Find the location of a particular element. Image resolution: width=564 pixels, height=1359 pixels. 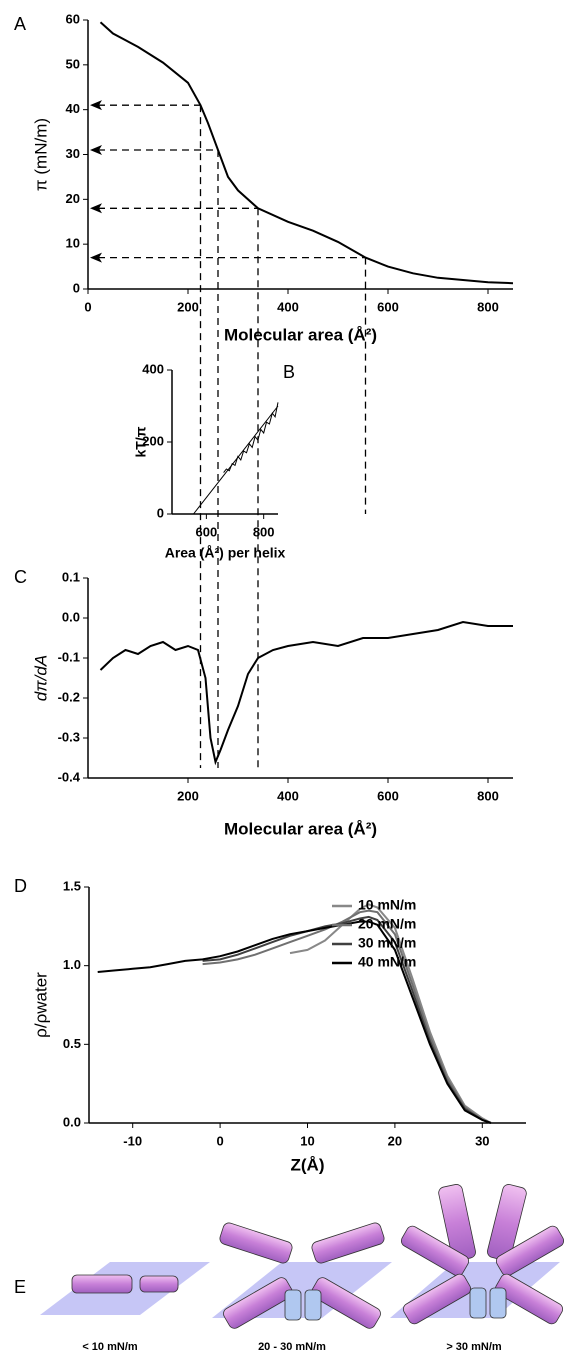

y-tick-label: 0.1 is located at coordinates (71, 576).